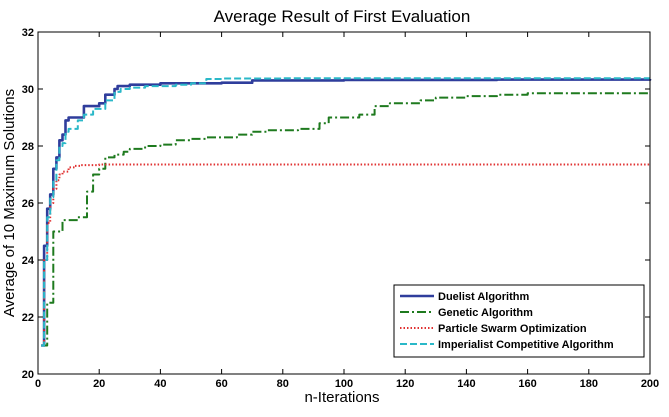 This screenshot has height=417, width=669. Describe the element at coordinates (99, 384) in the screenshot. I see `x-tick-label: 20` at that location.